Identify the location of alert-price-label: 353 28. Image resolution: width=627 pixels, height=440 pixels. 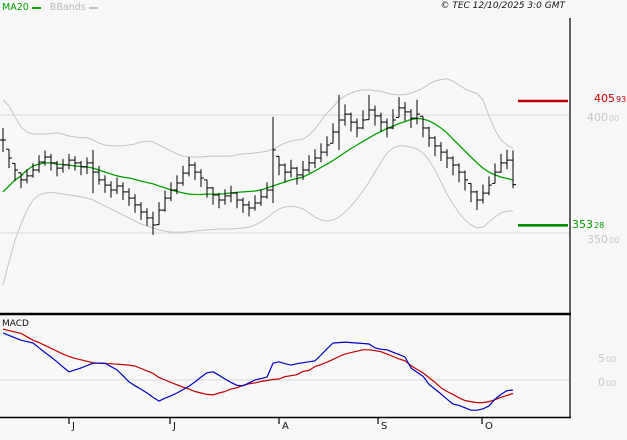
(588, 225).